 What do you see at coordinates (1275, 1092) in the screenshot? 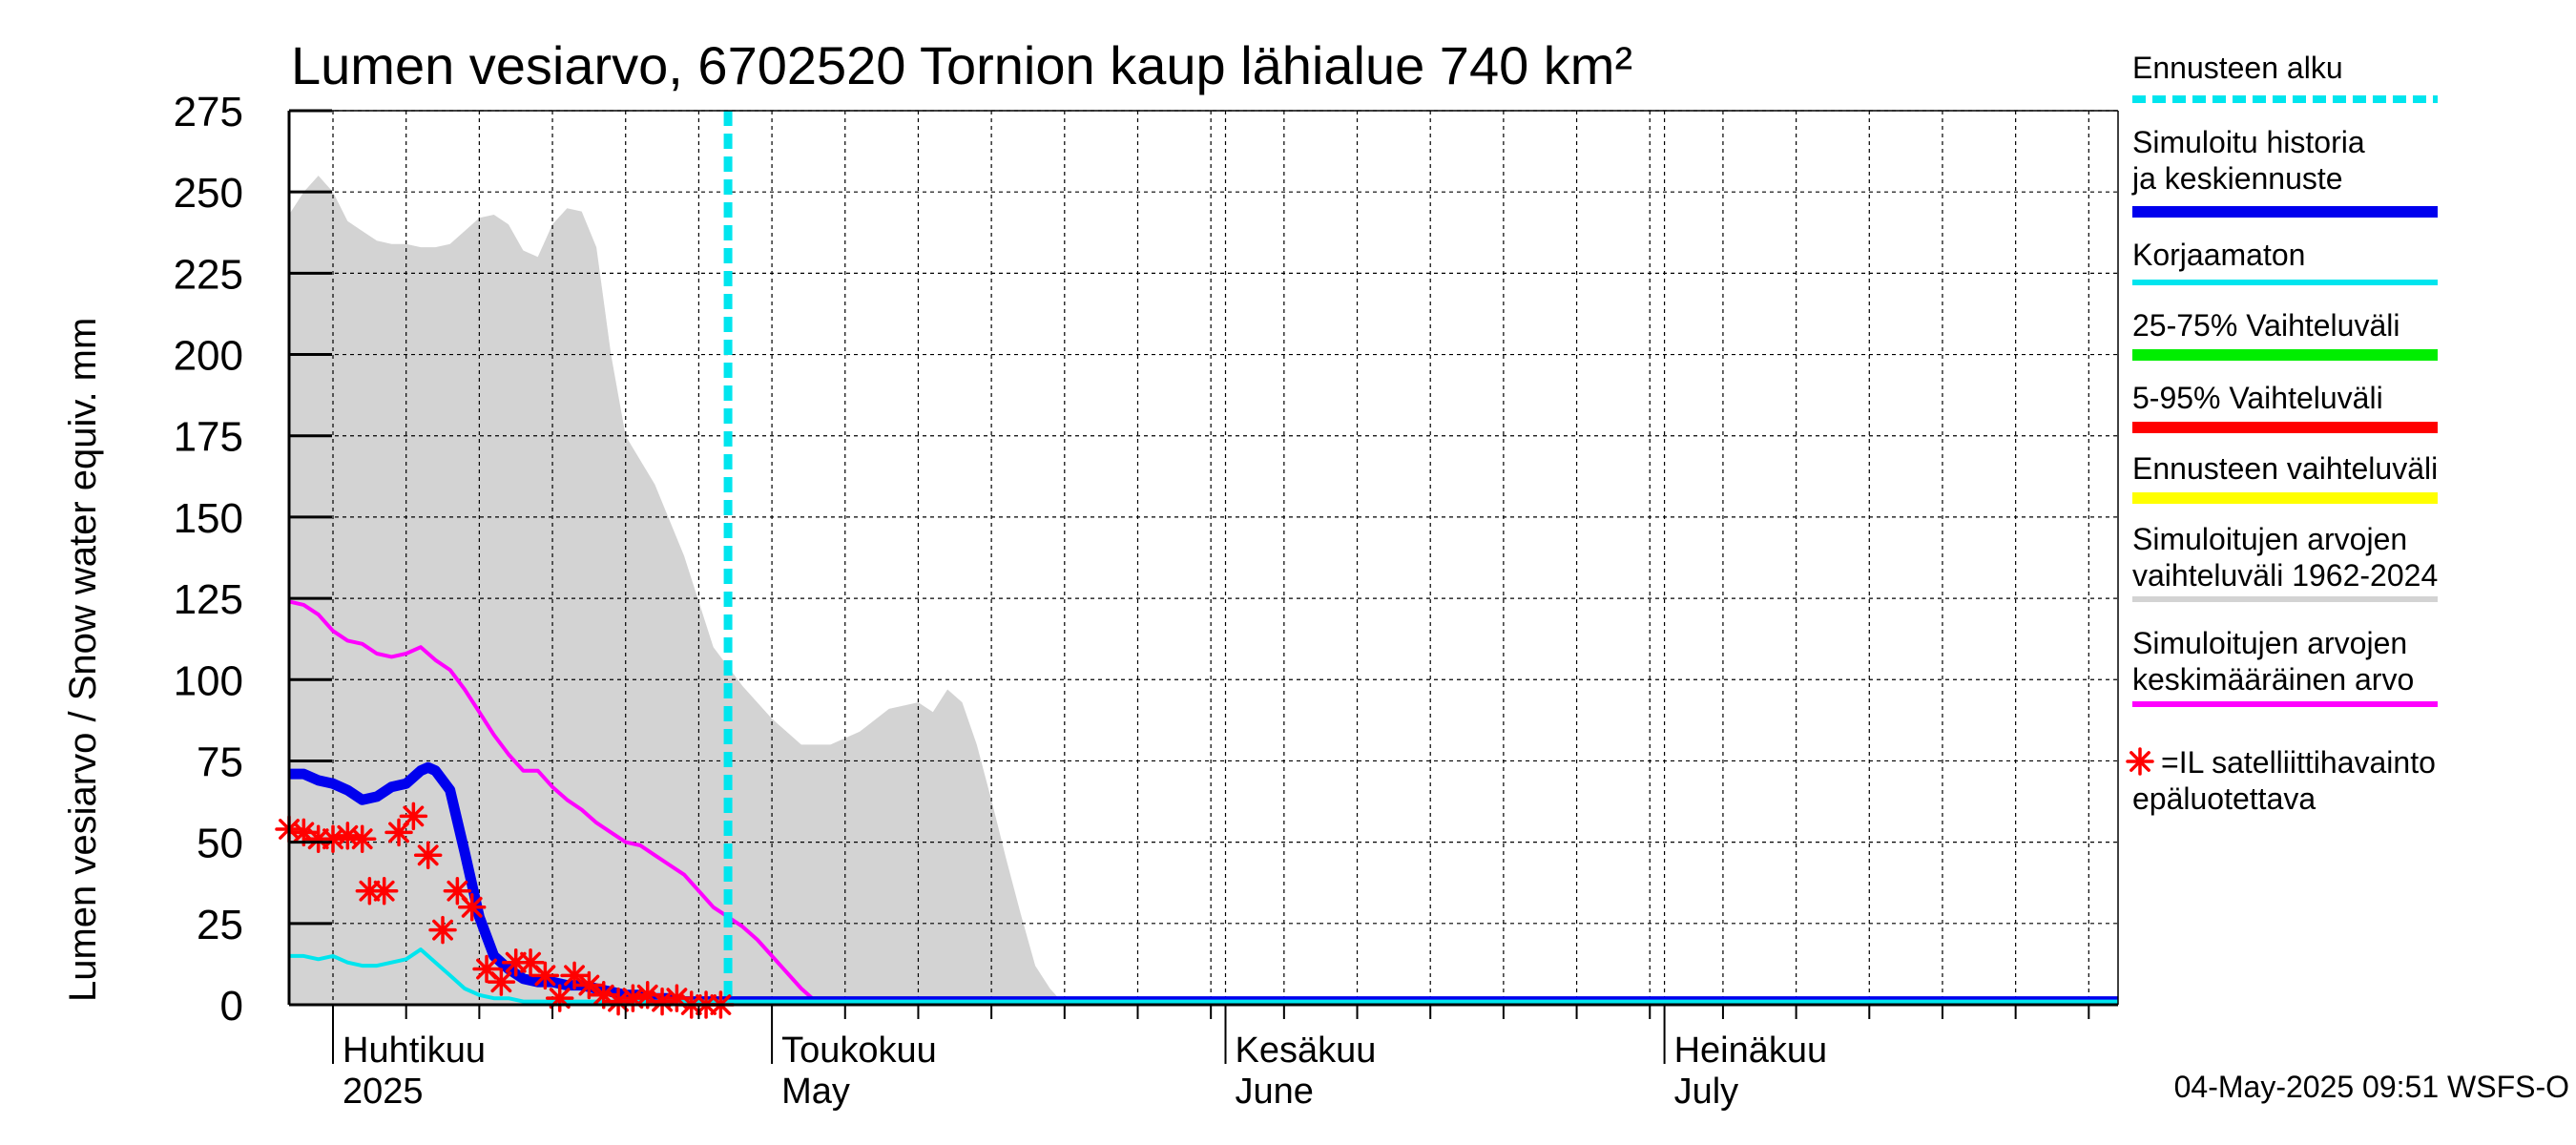
I see `x-tick-label-sub: June` at bounding box center [1275, 1092].